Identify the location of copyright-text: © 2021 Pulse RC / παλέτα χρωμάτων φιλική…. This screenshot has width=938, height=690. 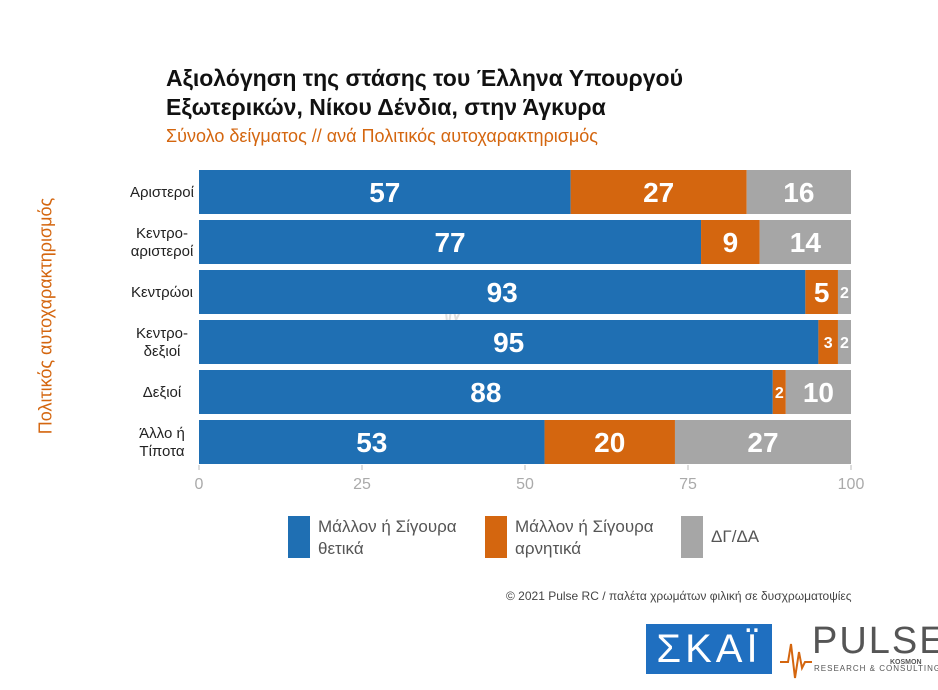
(679, 596).